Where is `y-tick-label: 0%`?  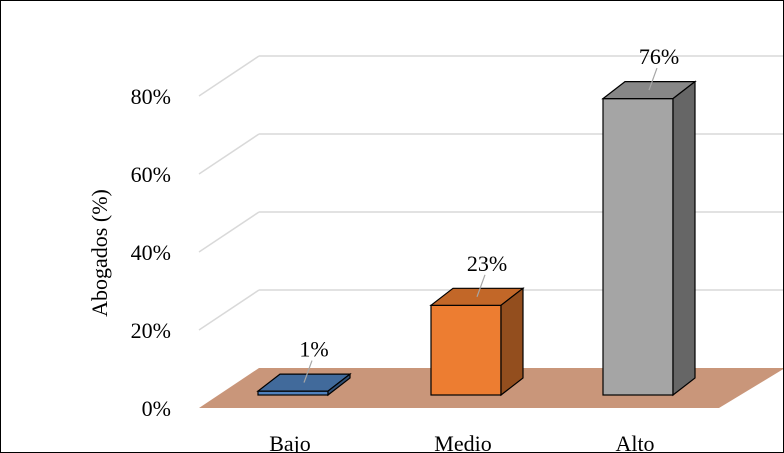
y-tick-label: 0% is located at coordinates (156, 408).